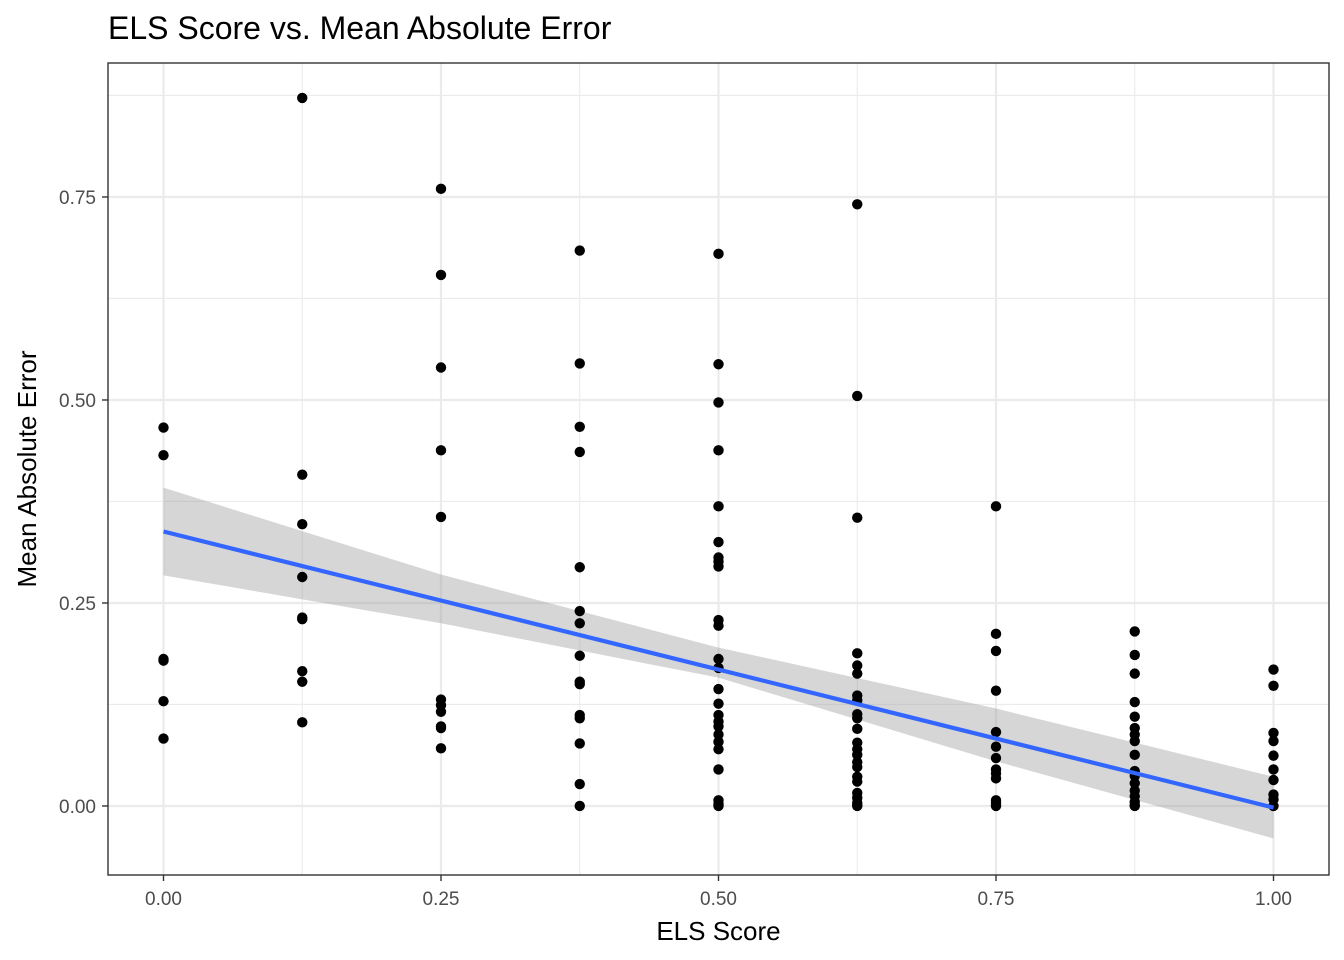  Describe the element at coordinates (996, 899) in the screenshot. I see `x-tick-label: 0.75` at that location.